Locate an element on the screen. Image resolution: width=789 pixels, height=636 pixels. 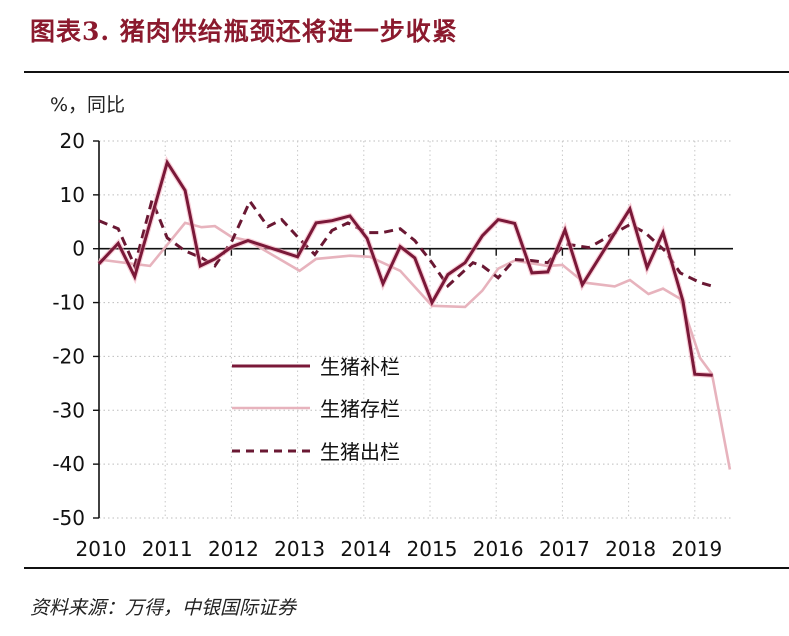
chart-title: 图表3. 猪肉供给瓶颈还将进一步收紧 is located at coordinates (244, 31).